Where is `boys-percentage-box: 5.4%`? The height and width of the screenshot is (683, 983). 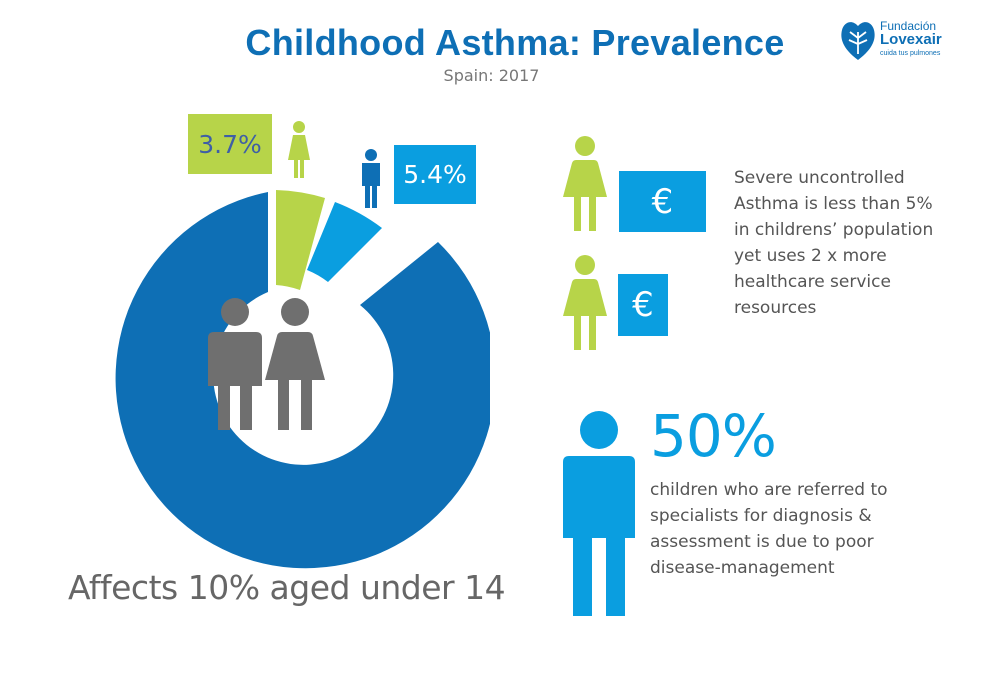 boys-percentage-box: 5.4% is located at coordinates (435, 174).